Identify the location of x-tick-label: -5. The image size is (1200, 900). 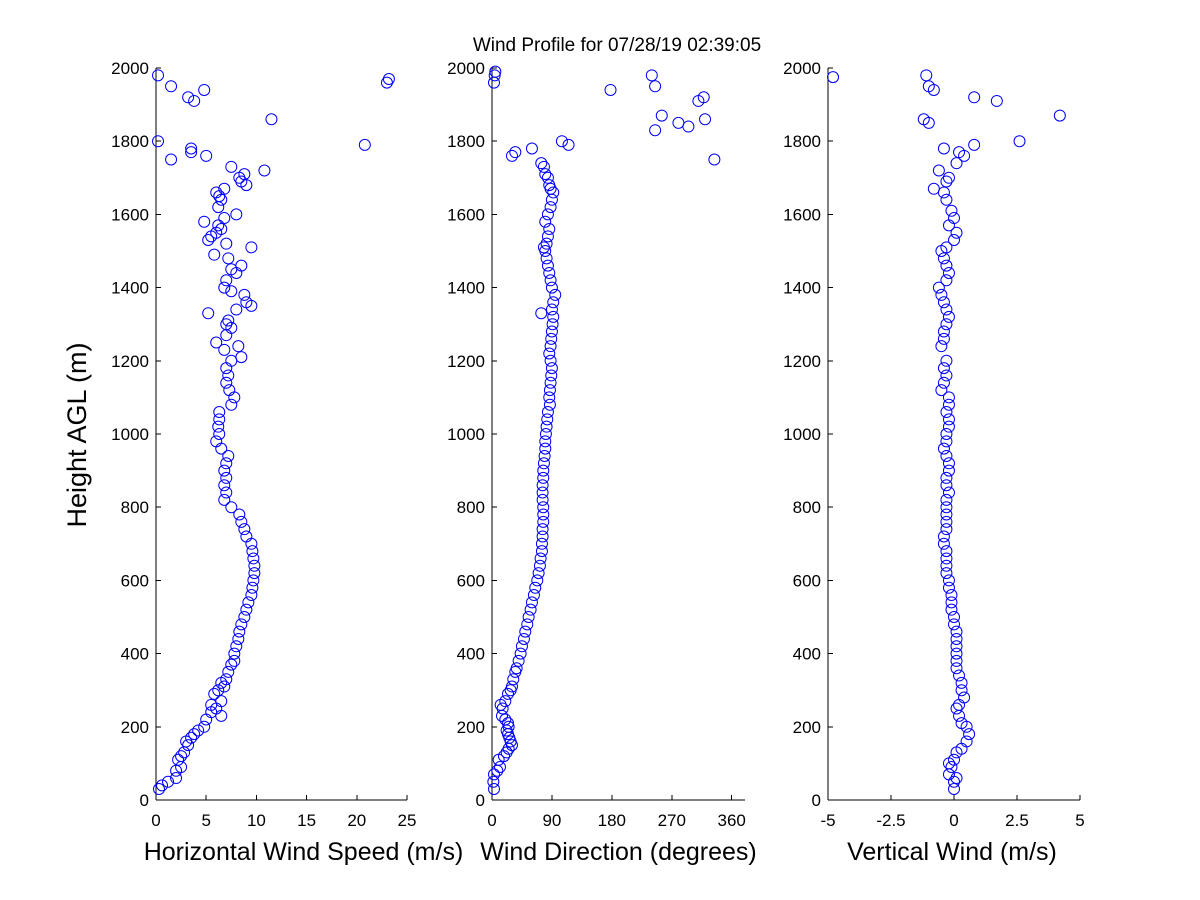
(827, 820).